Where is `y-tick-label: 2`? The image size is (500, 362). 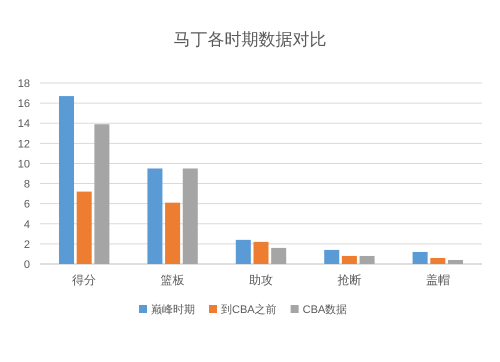 y-tick-label: 2 is located at coordinates (27, 244).